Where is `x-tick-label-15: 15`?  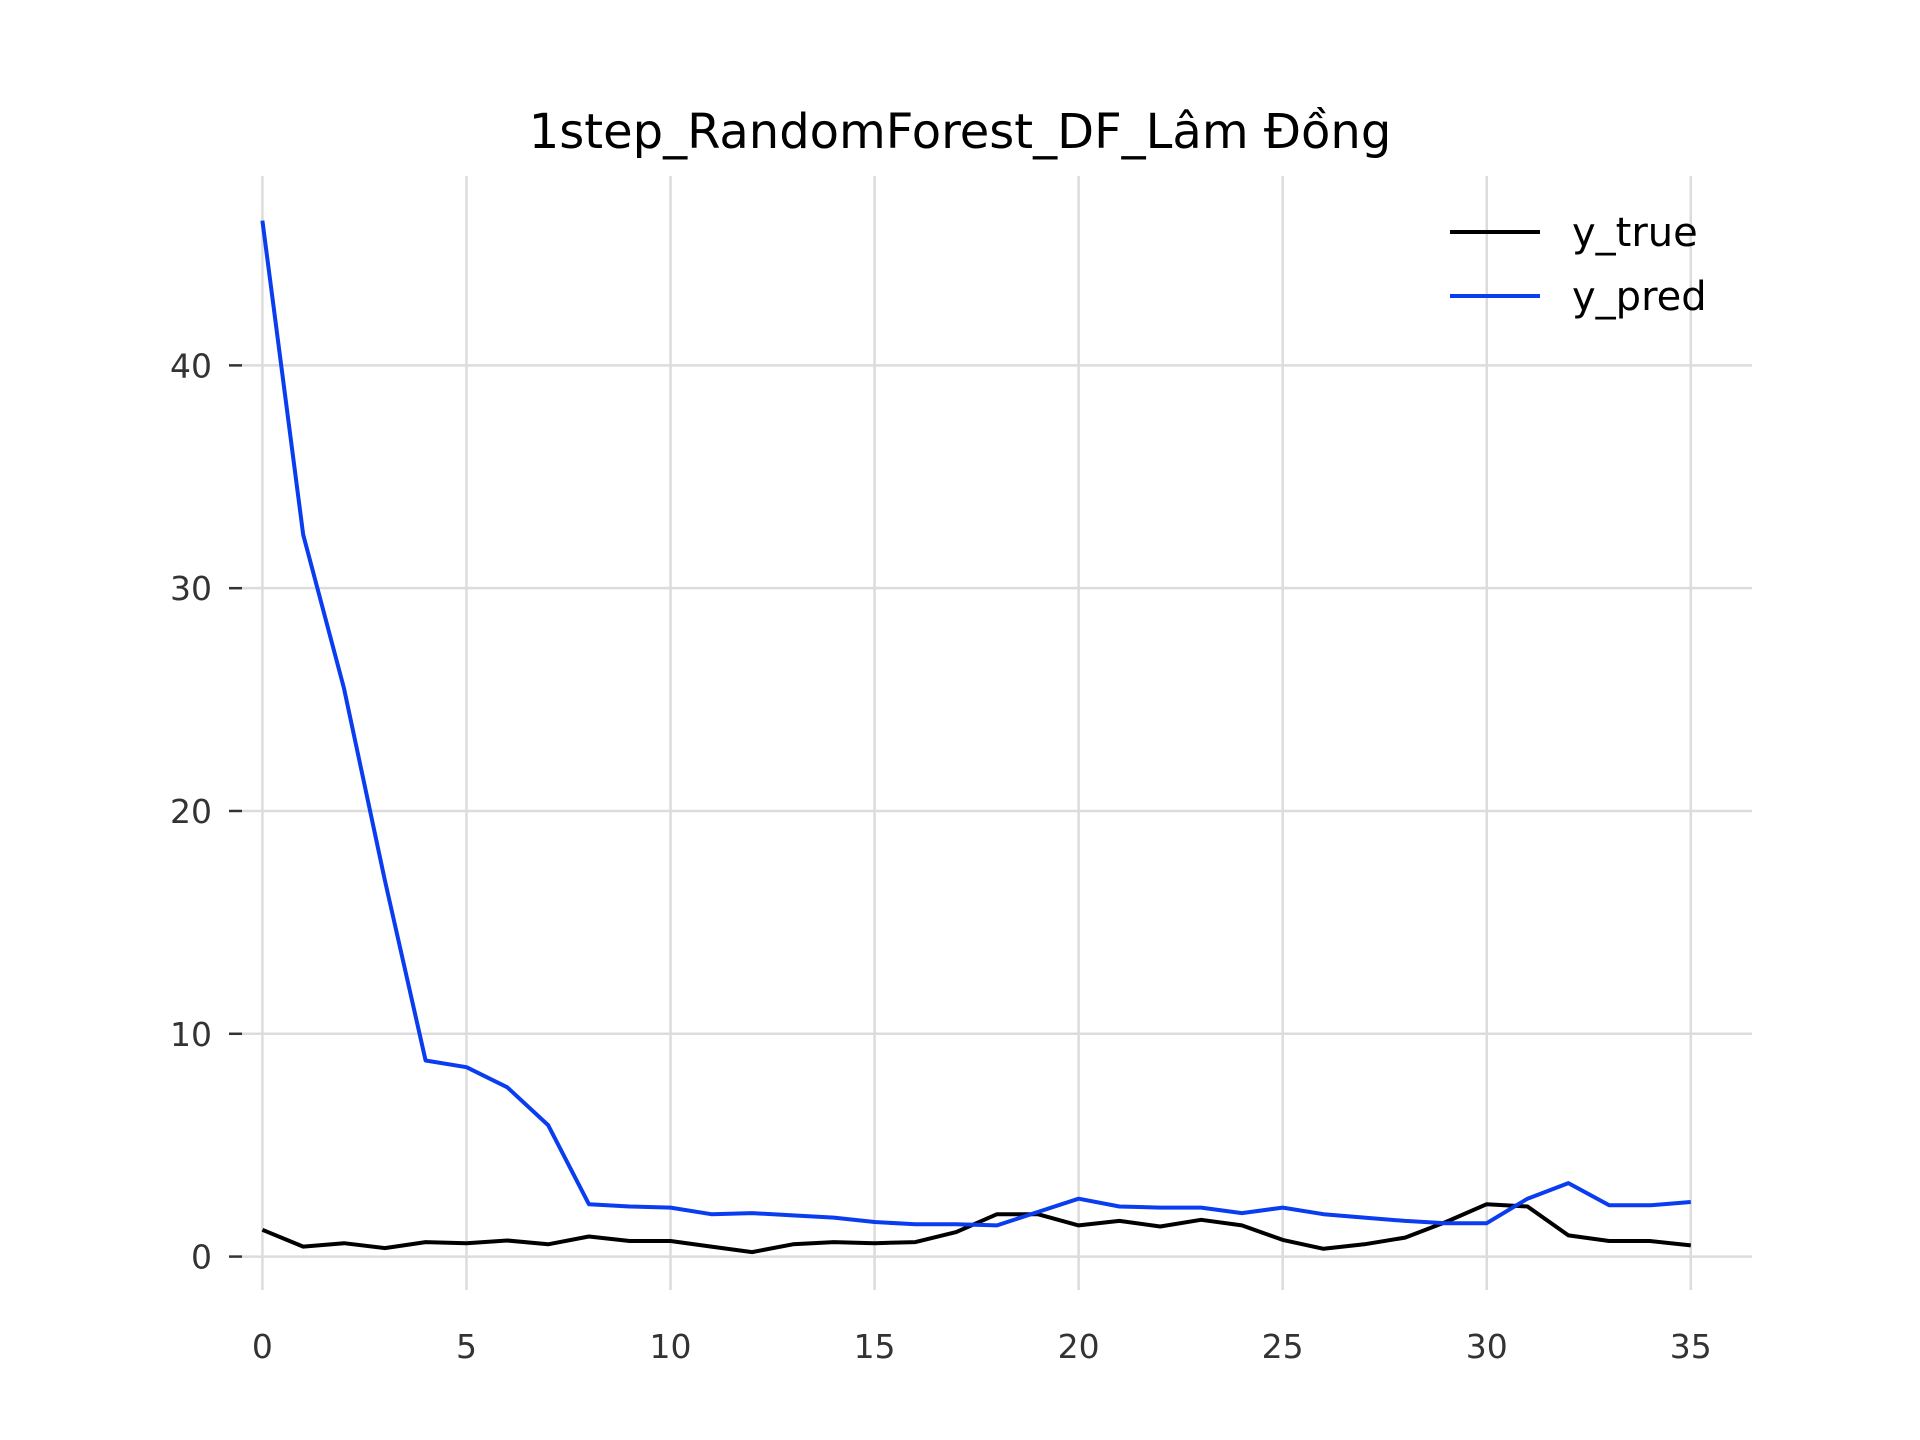 x-tick-label-15: 15 is located at coordinates (875, 1346).